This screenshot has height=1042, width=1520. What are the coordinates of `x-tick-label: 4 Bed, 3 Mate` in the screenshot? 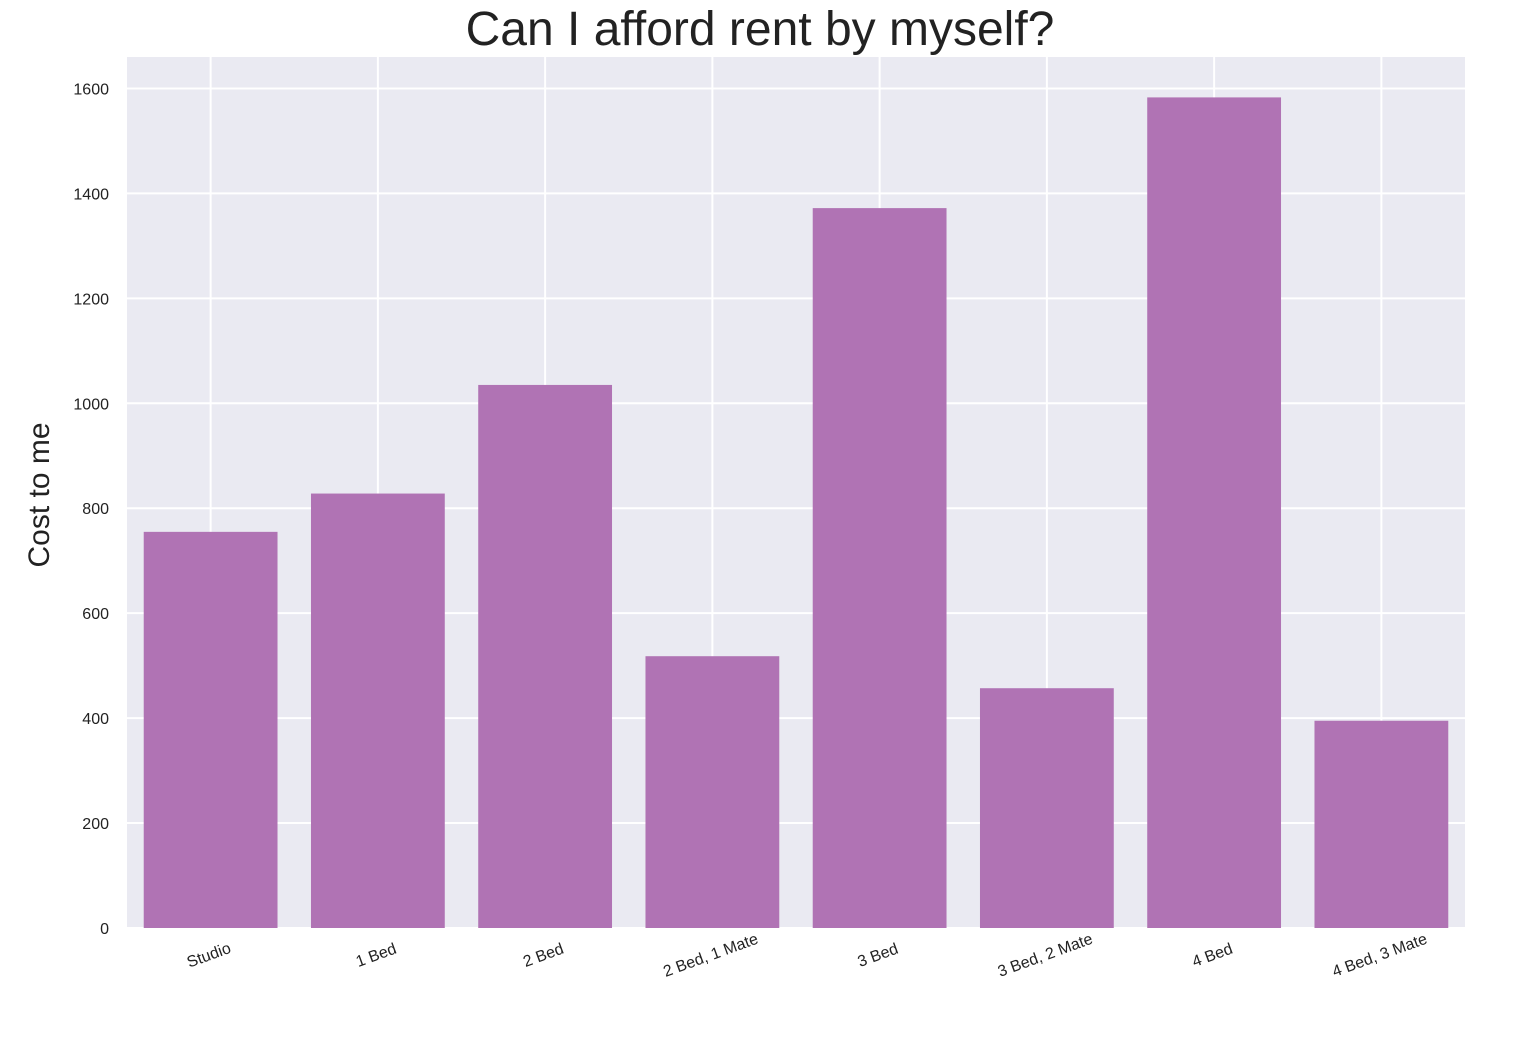 It's located at (1380, 956).